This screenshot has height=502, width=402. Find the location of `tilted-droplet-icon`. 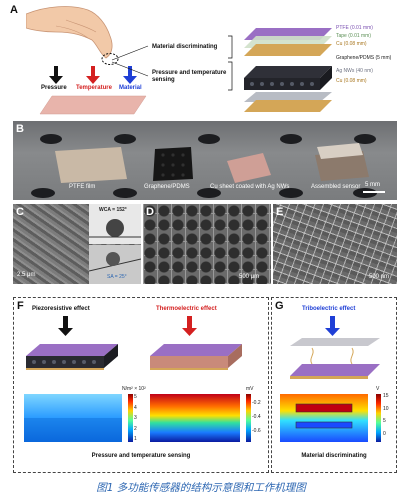

tilted-droplet-icon is located at coordinates (115, 262).